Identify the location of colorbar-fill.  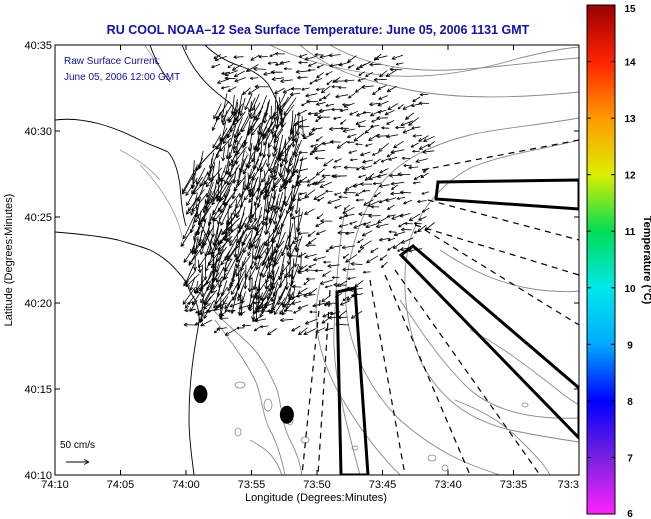
(601, 259).